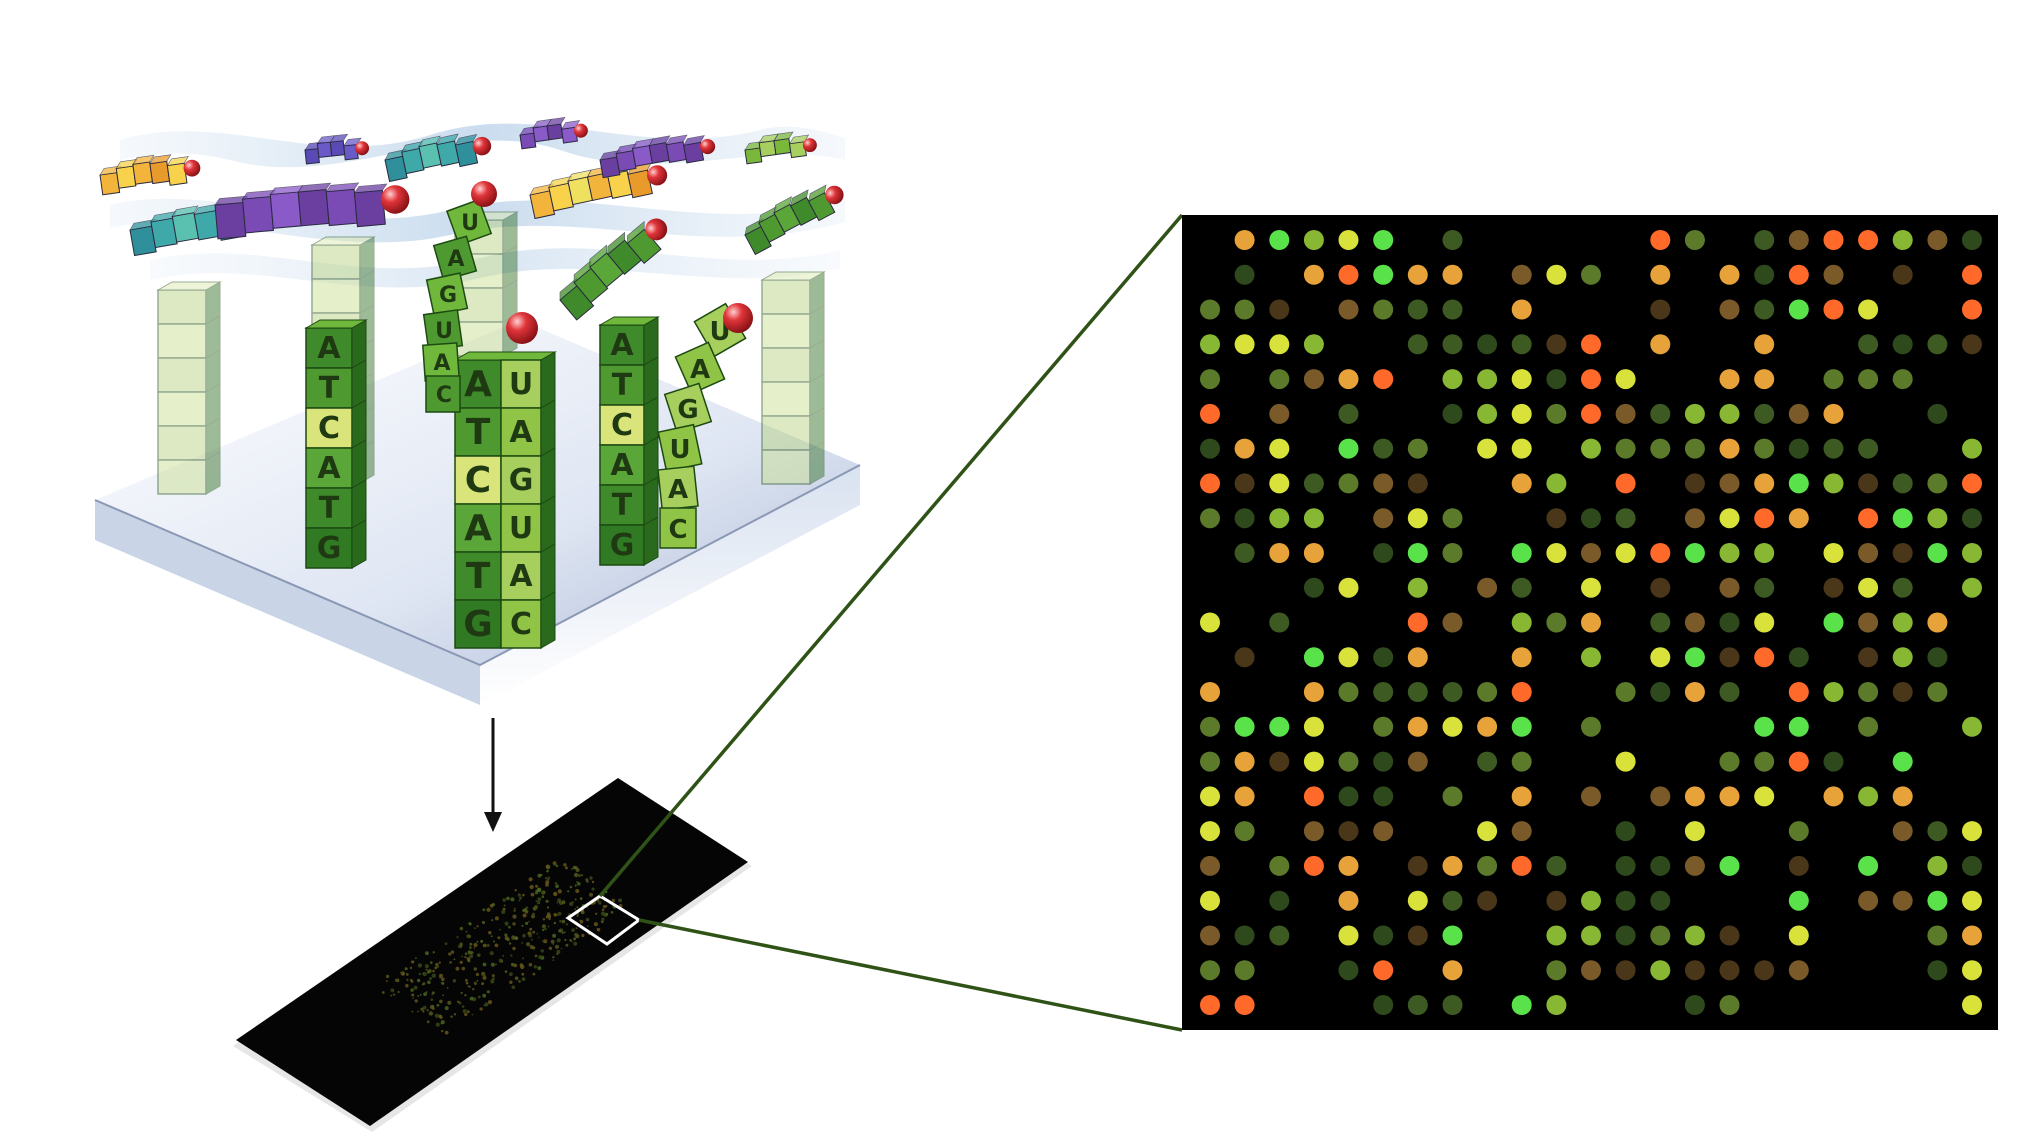 This screenshot has width=2032, height=1140. What do you see at coordinates (492, 955) in the screenshot?
I see `microarray-slide` at bounding box center [492, 955].